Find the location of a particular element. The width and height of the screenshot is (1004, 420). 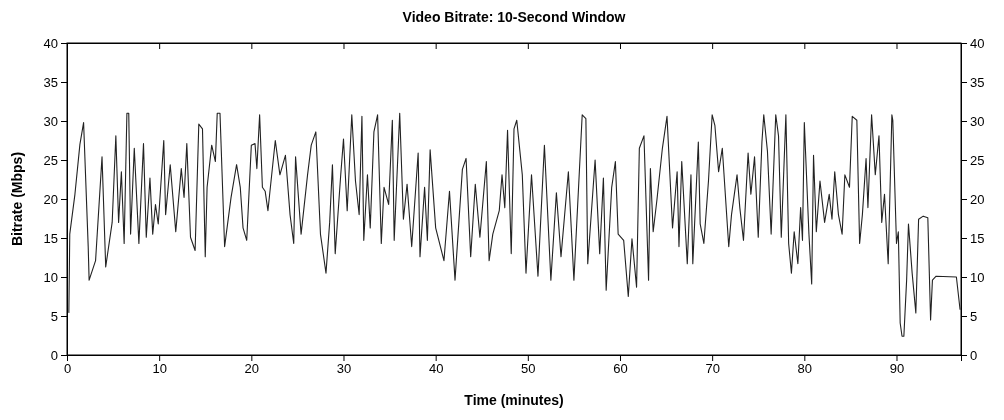

y2-tick-label: 20 is located at coordinates (977, 199).